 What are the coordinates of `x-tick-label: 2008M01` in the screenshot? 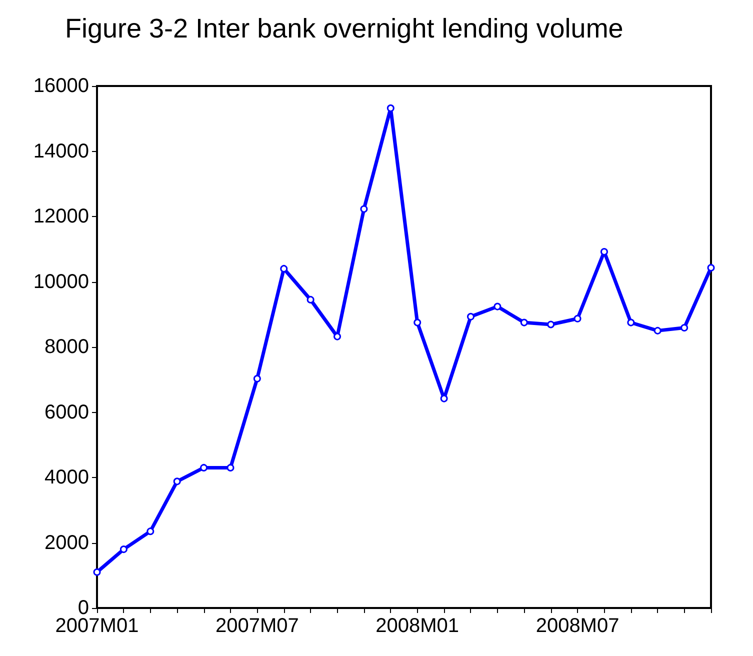 It's located at (418, 626).